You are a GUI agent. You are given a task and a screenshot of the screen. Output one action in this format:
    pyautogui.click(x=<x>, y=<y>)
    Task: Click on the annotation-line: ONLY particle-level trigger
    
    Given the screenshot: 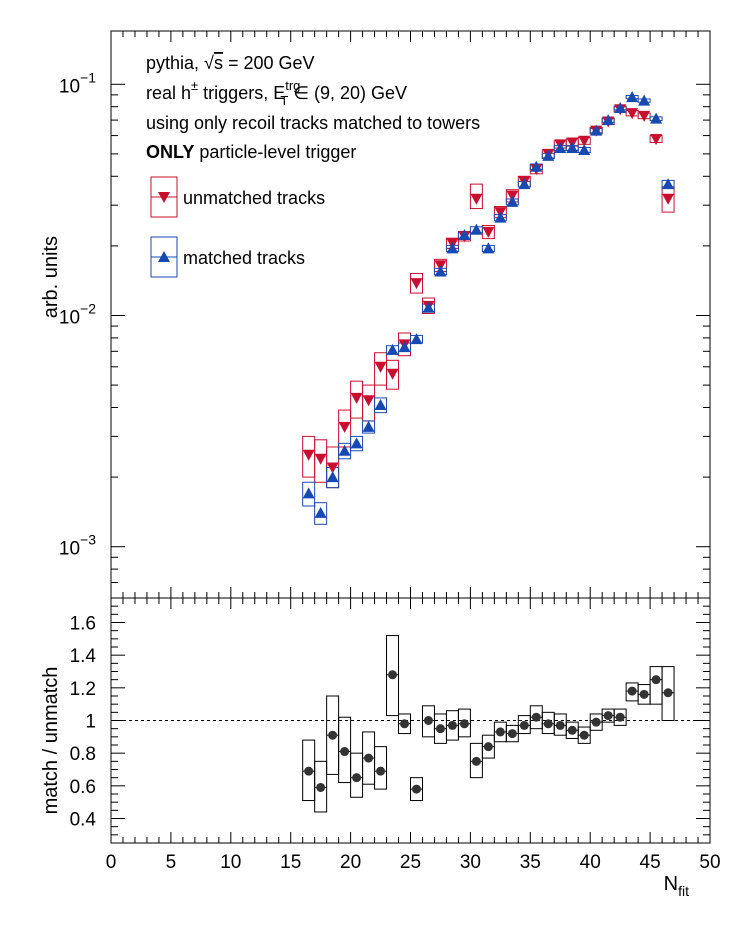 What is the action you would take?
    pyautogui.click(x=251, y=152)
    